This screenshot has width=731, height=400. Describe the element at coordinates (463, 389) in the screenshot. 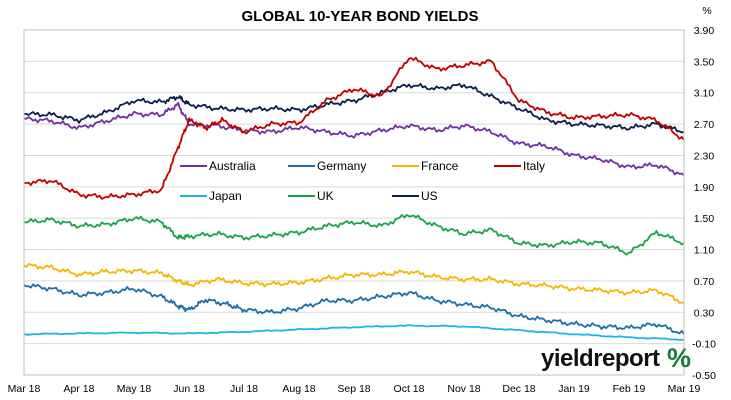

I see `x-tick-label: Nov 18` at that location.